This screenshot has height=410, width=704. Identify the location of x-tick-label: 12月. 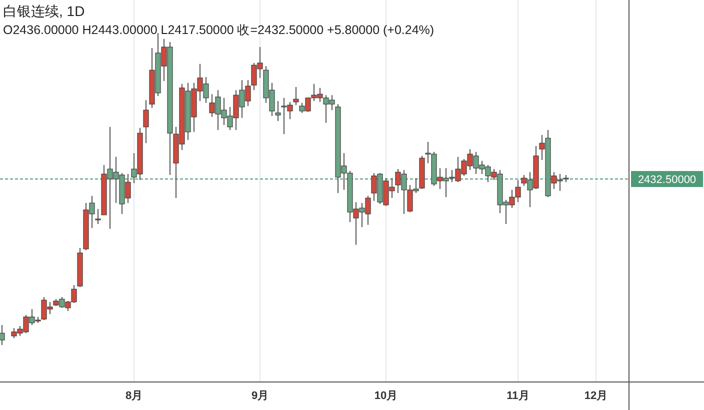
(596, 396).